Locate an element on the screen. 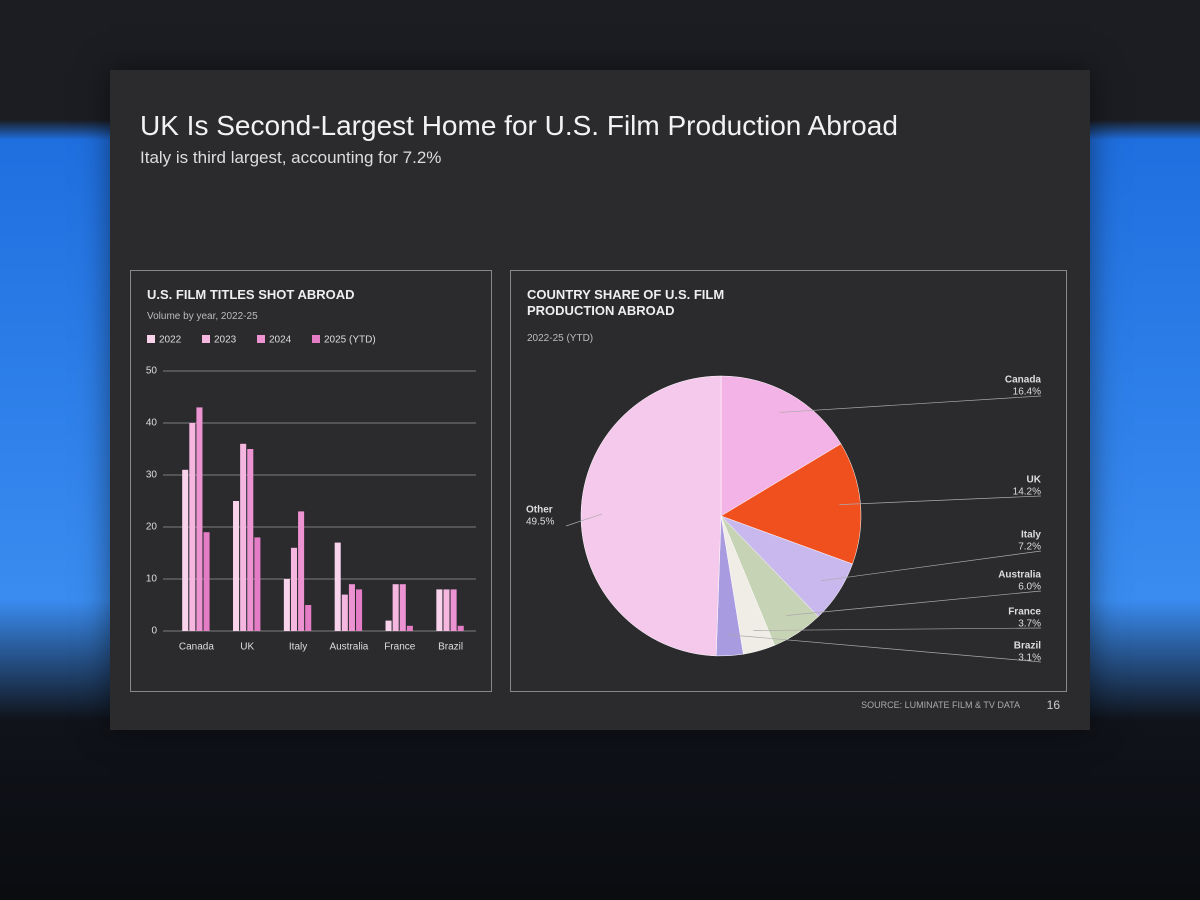 The image size is (1200, 900). x-tick-label: Italy is located at coordinates (298, 647).